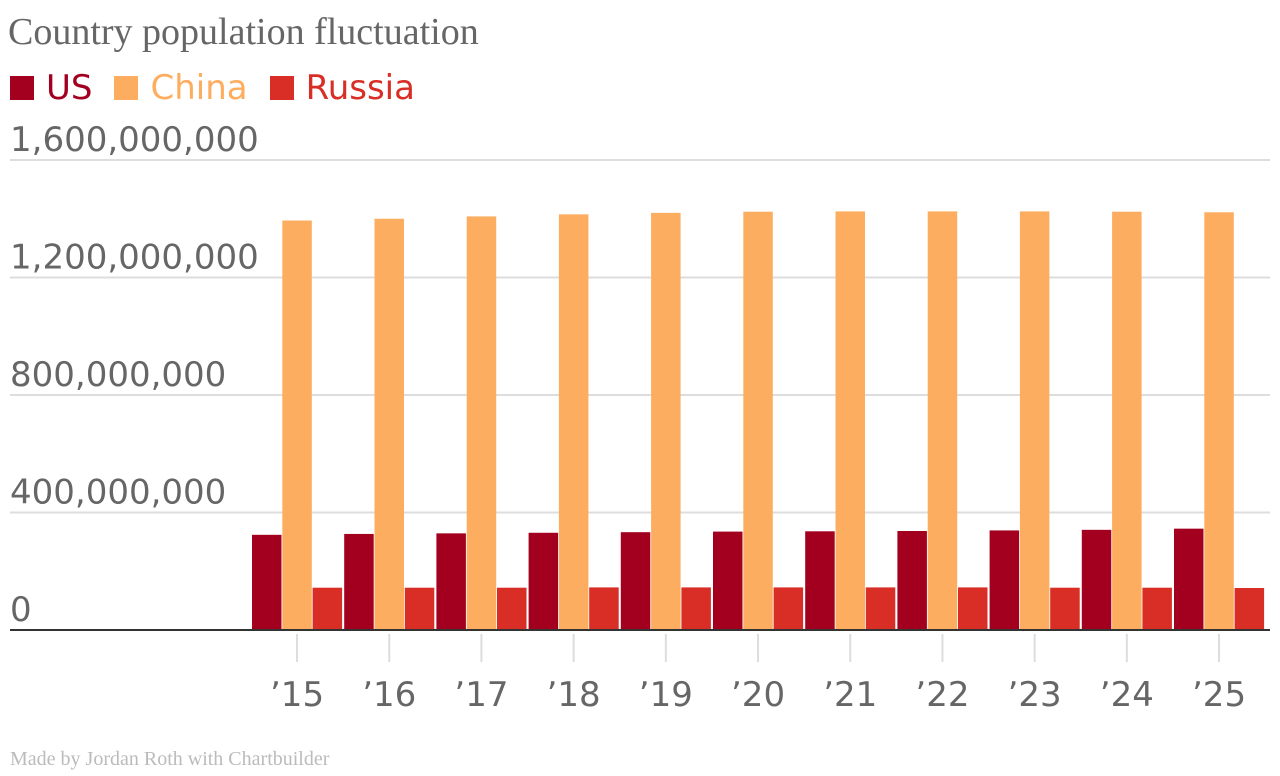 The width and height of the screenshot is (1280, 776). Describe the element at coordinates (1127, 695) in the screenshot. I see `x-tick-label: ’24` at that location.